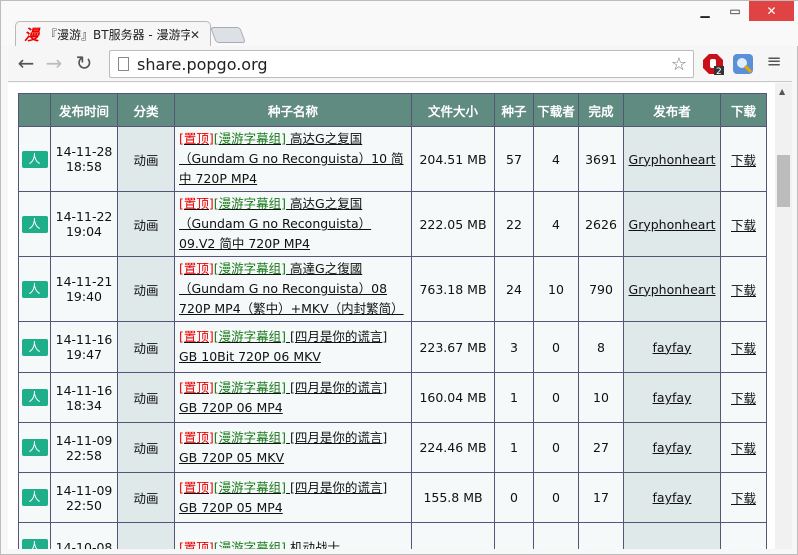 The image size is (798, 555). I want to click on date: 14-11-22, so click(84, 216).